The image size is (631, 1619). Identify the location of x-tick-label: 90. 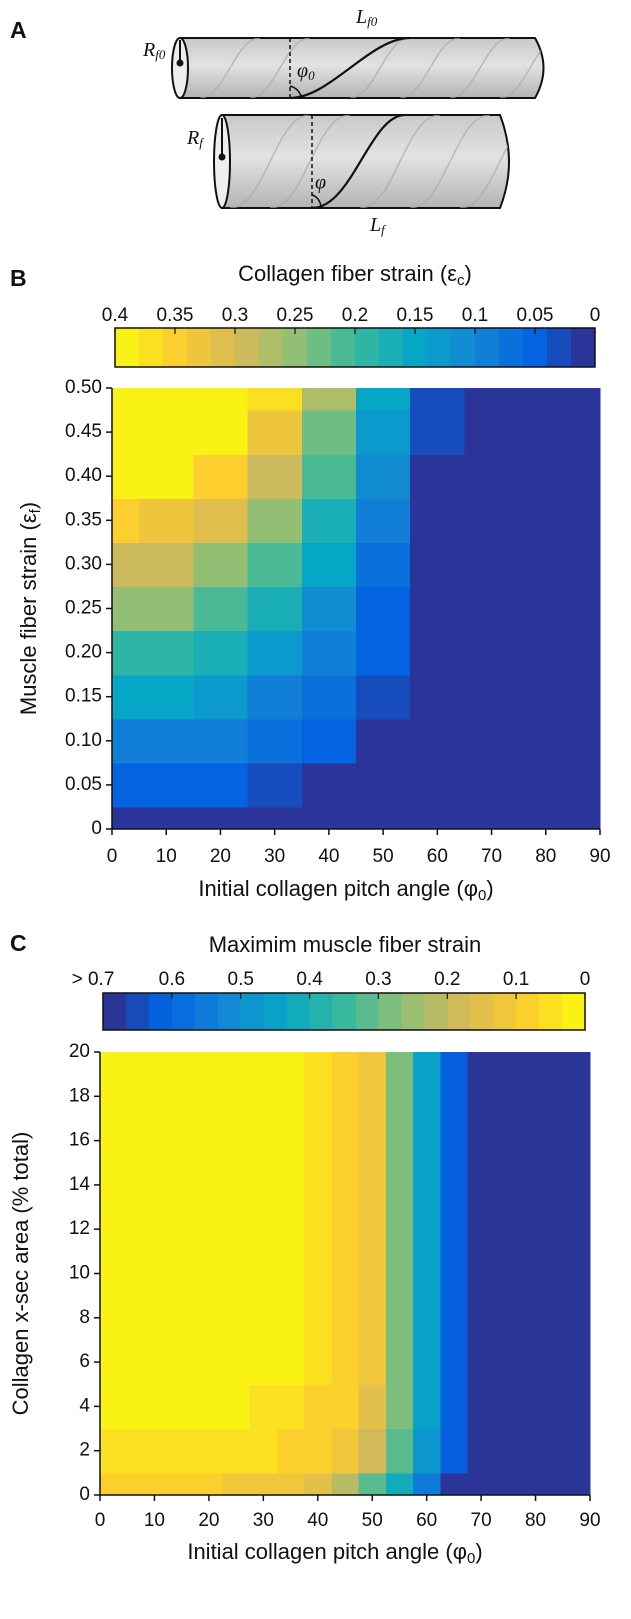
(589, 1520).